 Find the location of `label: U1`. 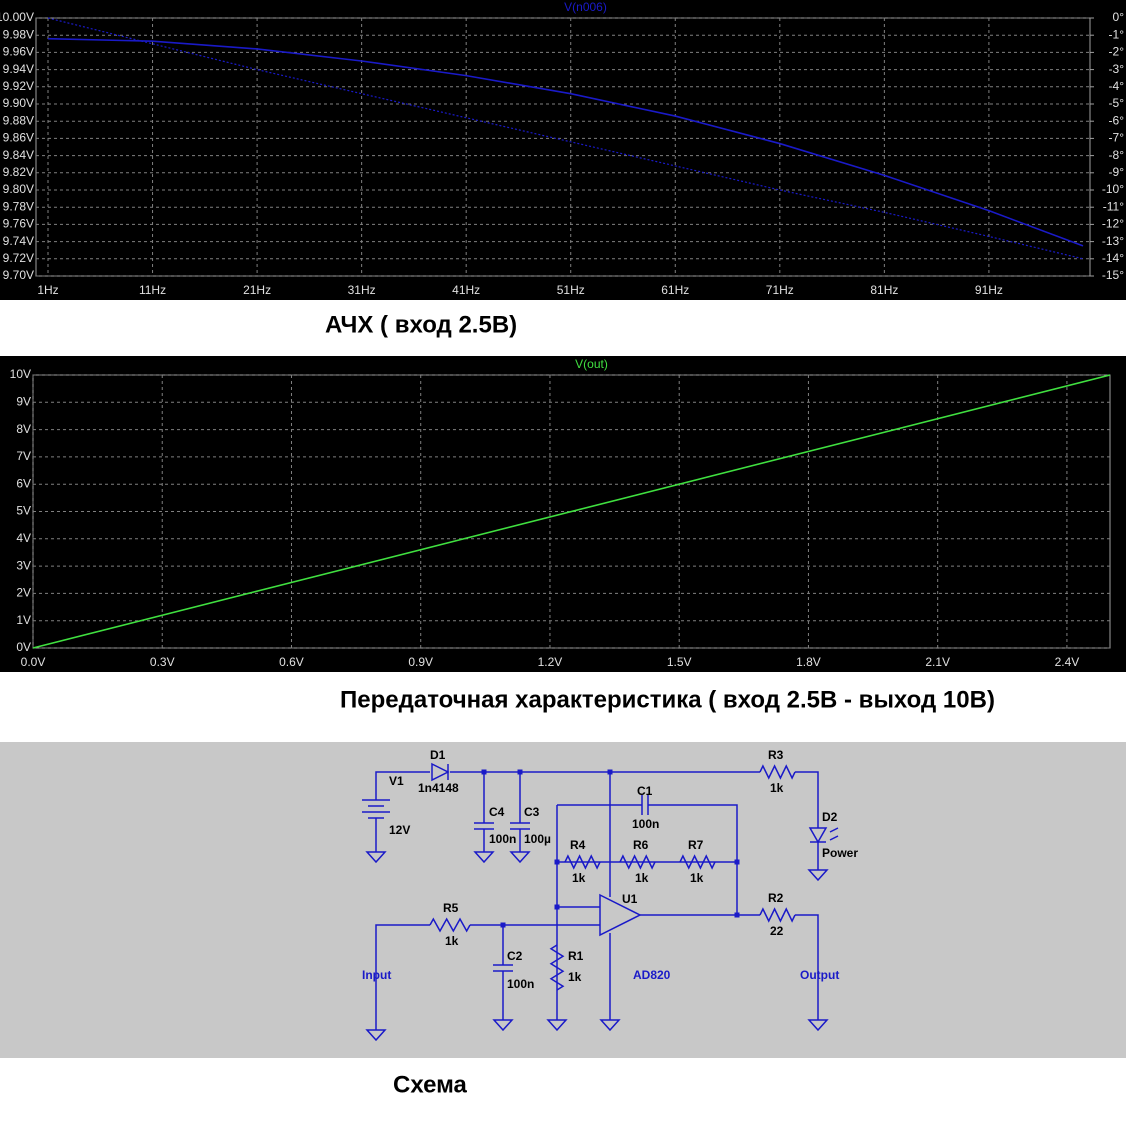

label: U1 is located at coordinates (630, 899).